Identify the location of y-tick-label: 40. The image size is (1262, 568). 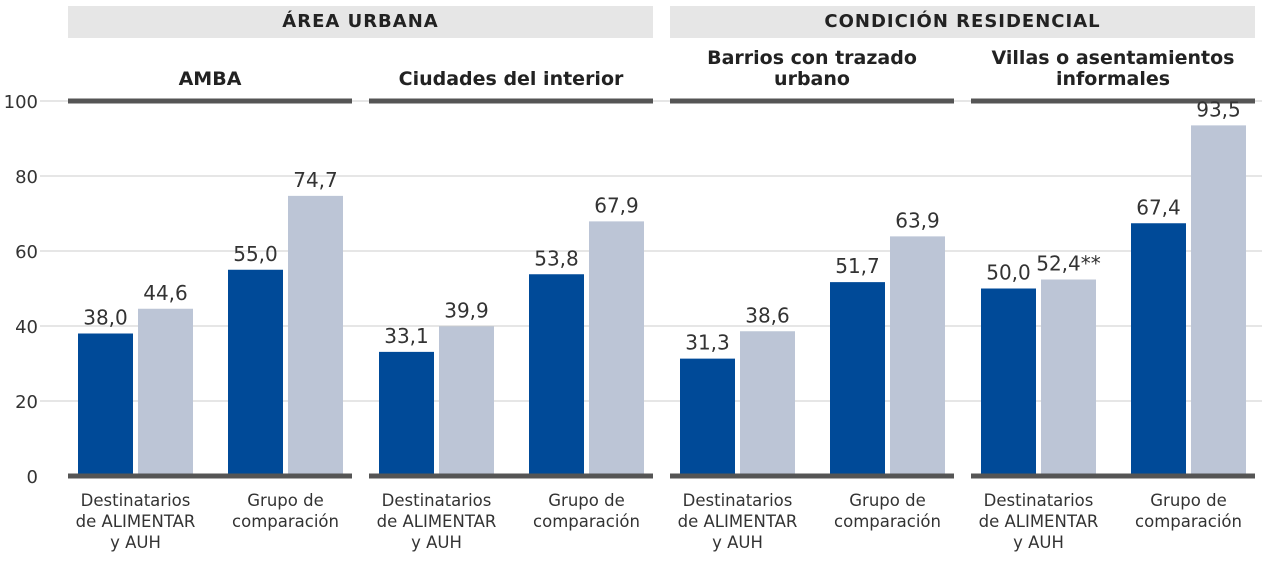
(26, 327).